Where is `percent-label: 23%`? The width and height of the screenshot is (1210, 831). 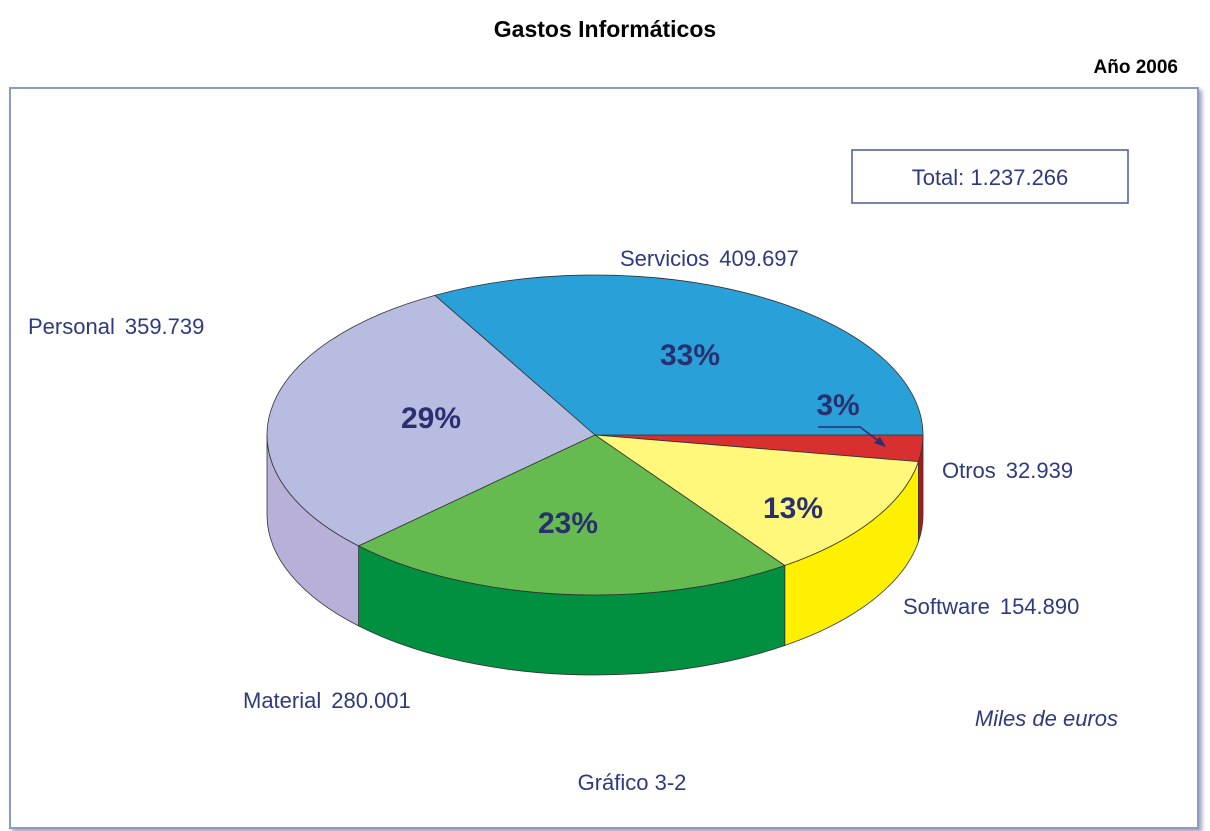 percent-label: 23% is located at coordinates (568, 523).